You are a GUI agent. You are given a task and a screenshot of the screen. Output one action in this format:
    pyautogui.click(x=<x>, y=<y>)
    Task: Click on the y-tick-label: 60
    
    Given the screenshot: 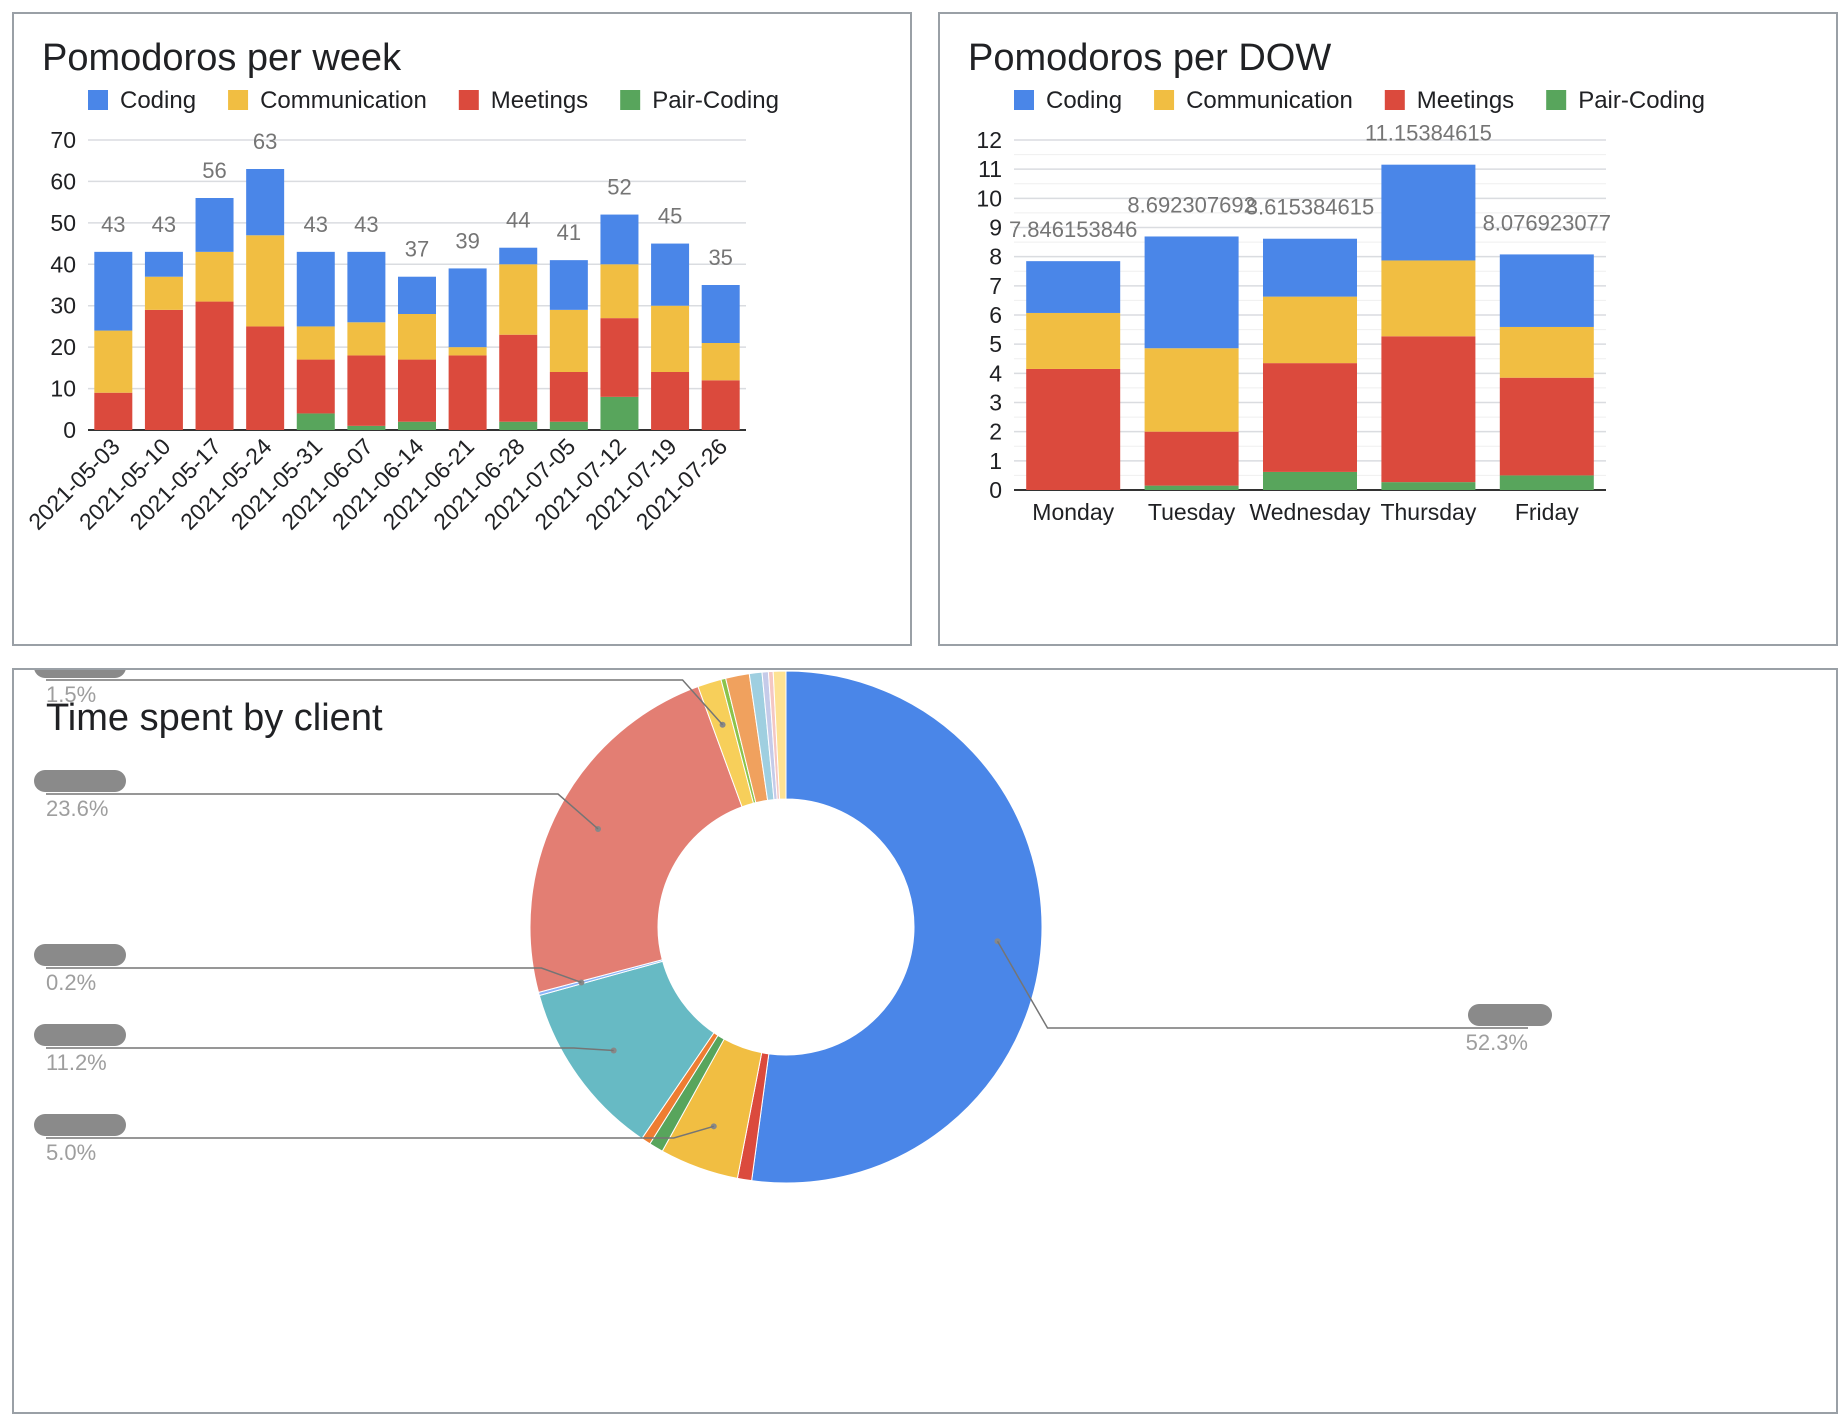 What is the action you would take?
    pyautogui.click(x=63, y=181)
    